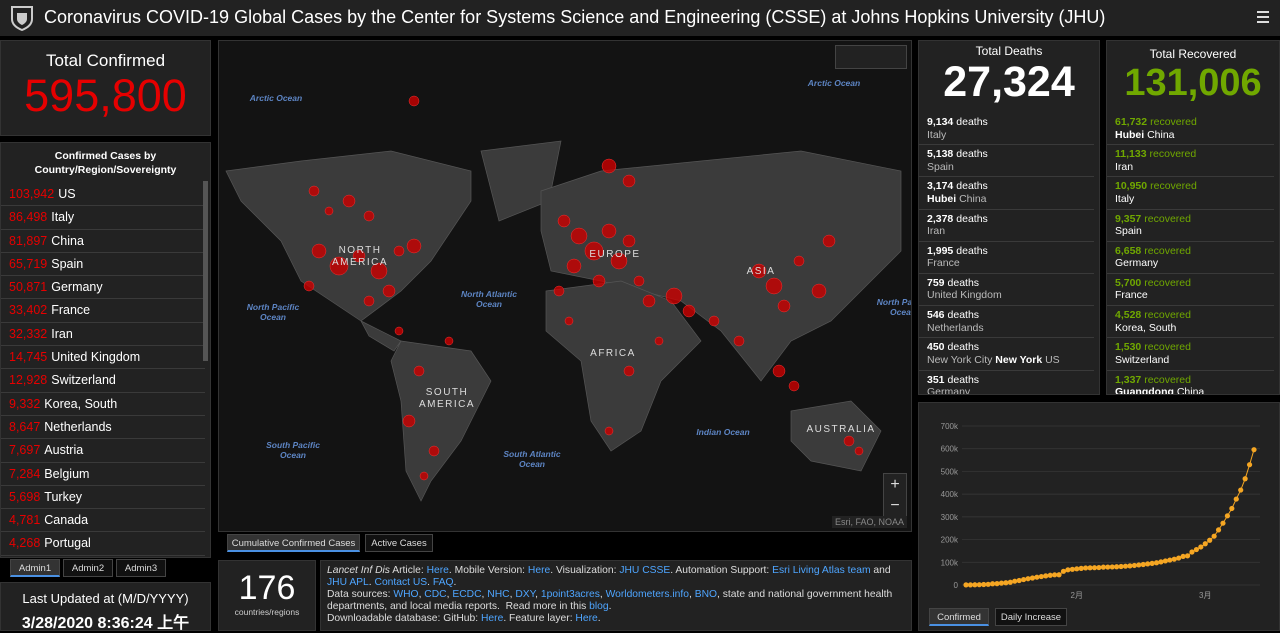 The width and height of the screenshot is (1280, 633). Describe the element at coordinates (103, 451) in the screenshot. I see `country-row: 7,697 Austria` at that location.